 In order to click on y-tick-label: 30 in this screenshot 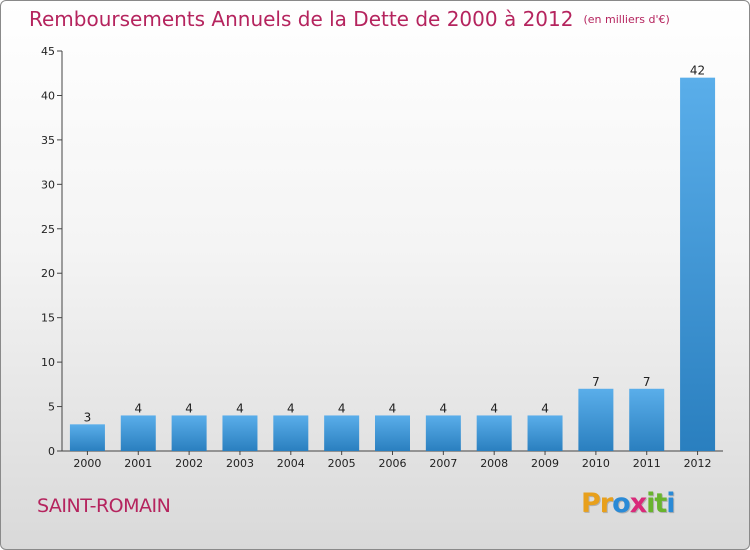, I will do `click(48, 184)`.